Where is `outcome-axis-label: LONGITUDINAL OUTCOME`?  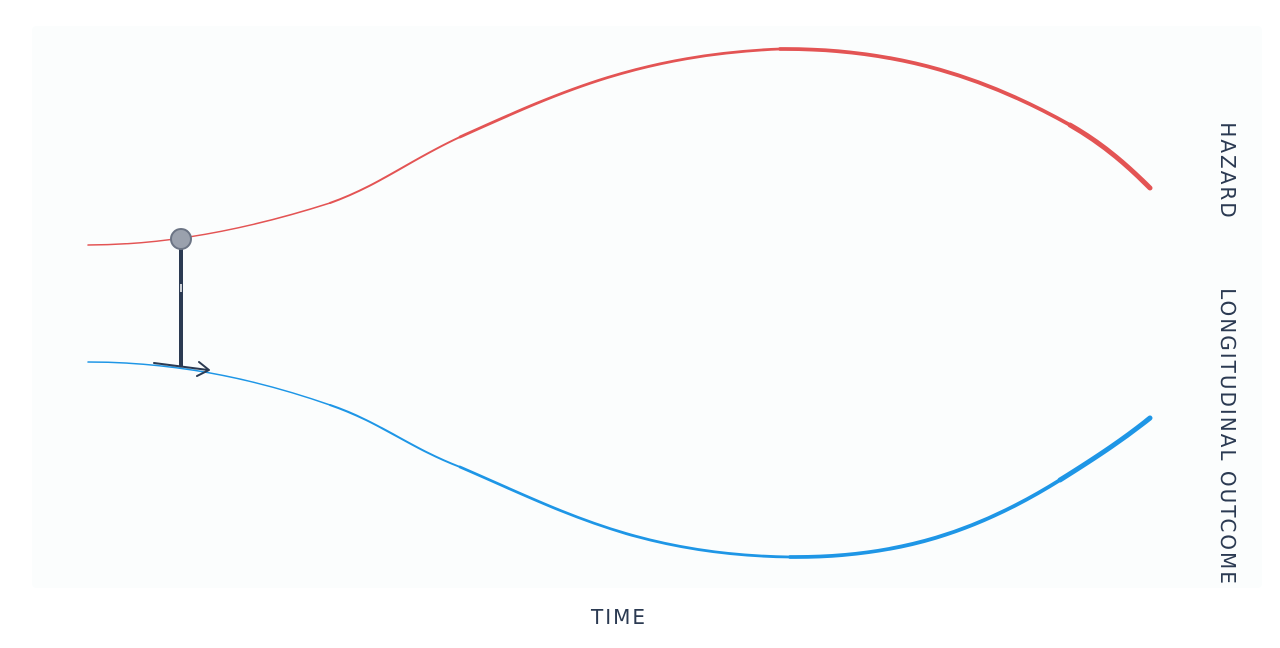
outcome-axis-label: LONGITUDINAL OUTCOME is located at coordinates (1228, 437).